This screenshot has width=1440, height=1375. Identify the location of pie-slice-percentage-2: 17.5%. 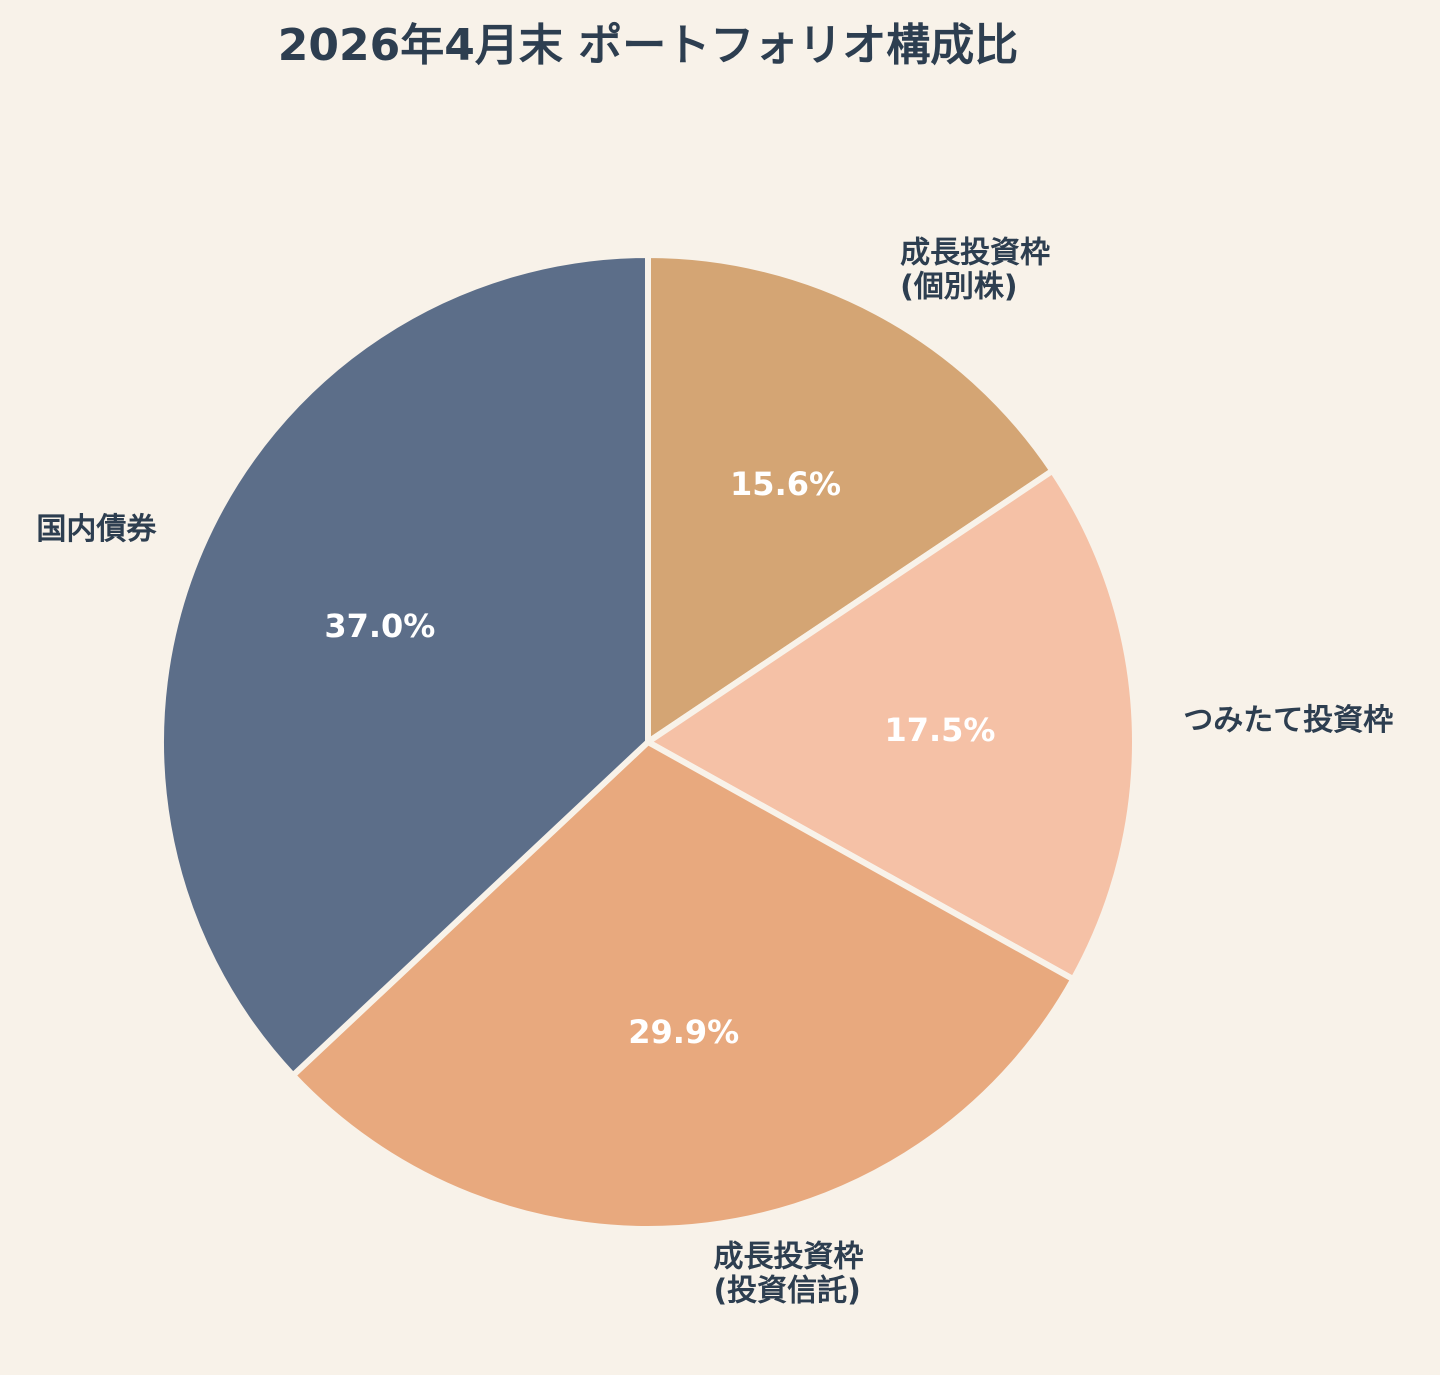
(939, 730).